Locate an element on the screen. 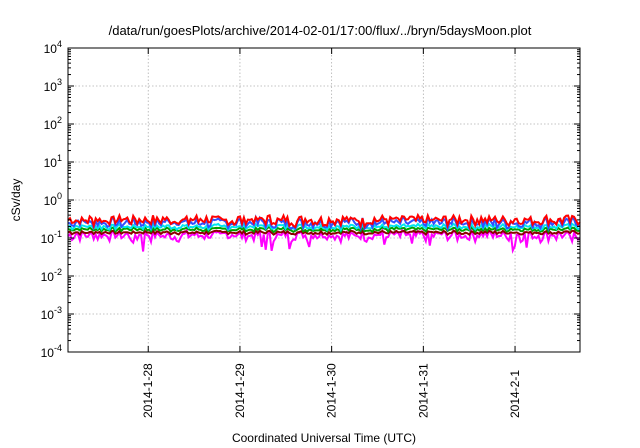  x-tick-label: 2014-1-29 is located at coordinates (240, 390).